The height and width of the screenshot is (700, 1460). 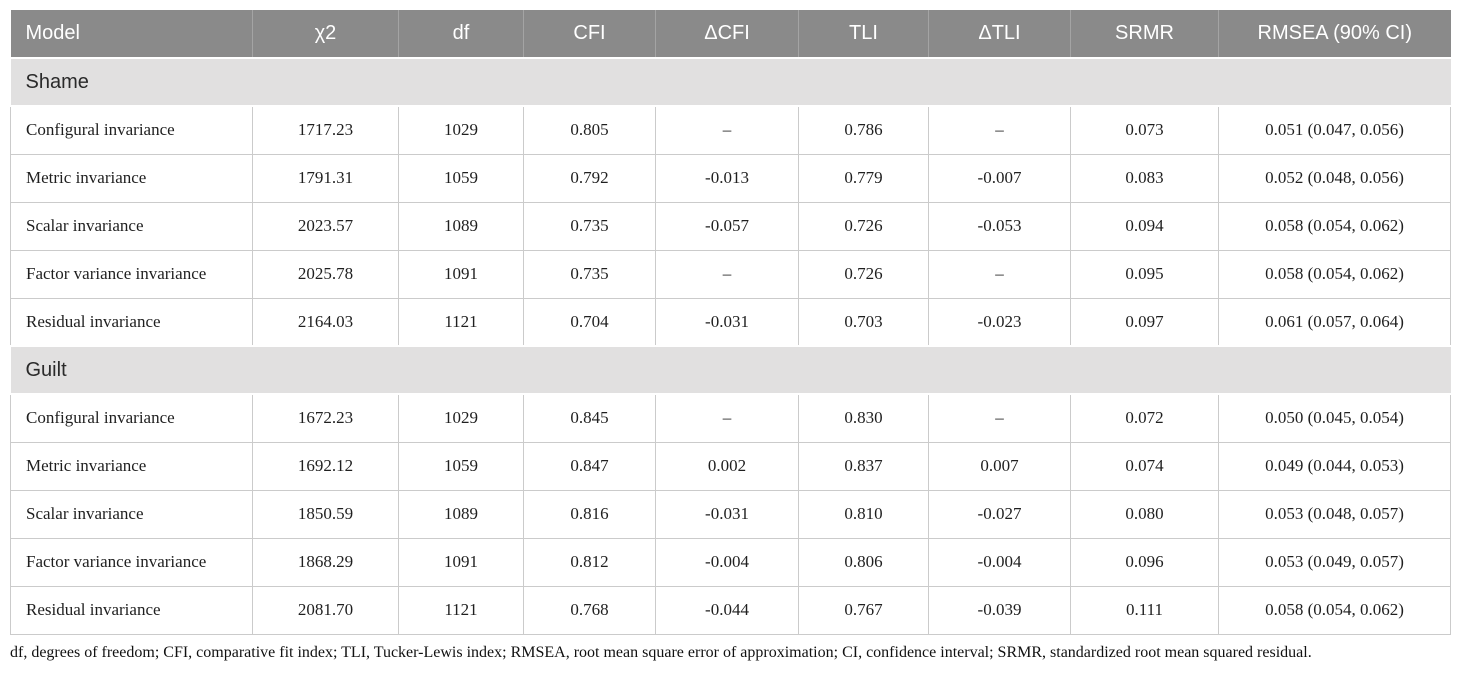 I want to click on value-cell: 1692.12, so click(x=325, y=466).